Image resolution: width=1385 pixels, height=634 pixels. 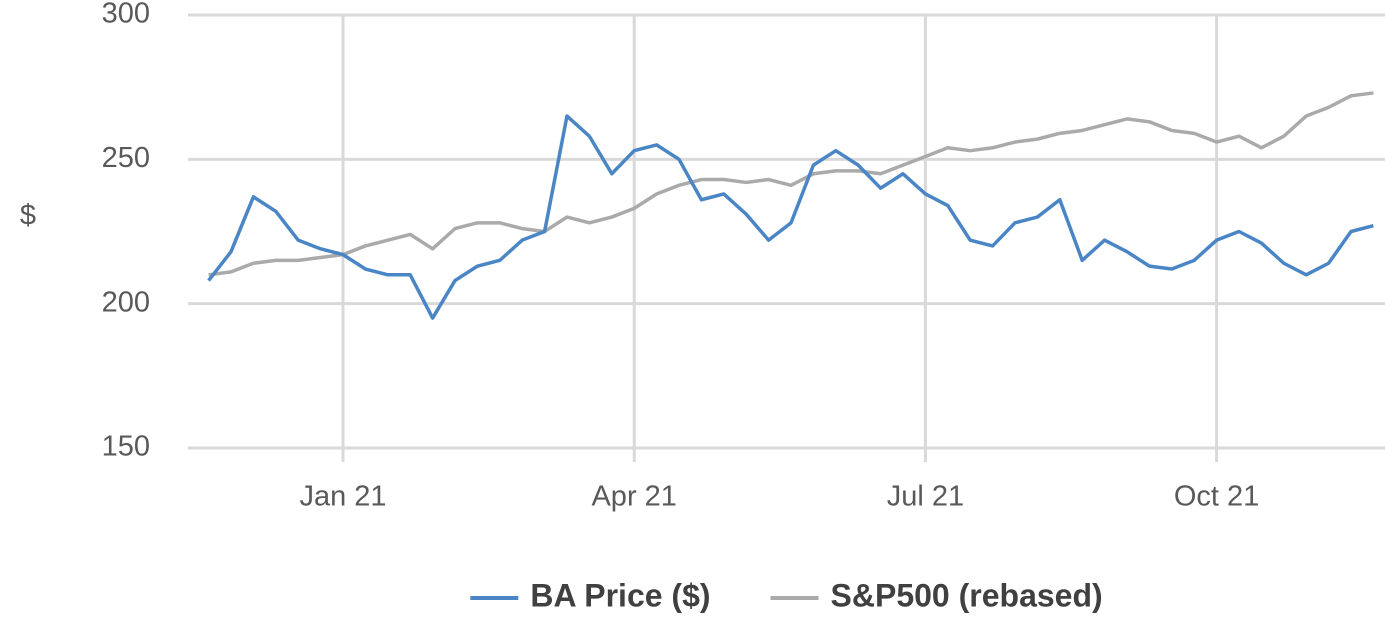 What do you see at coordinates (786, 595) in the screenshot?
I see `legend: BA Price ($) S&P500 (rebased)` at bounding box center [786, 595].